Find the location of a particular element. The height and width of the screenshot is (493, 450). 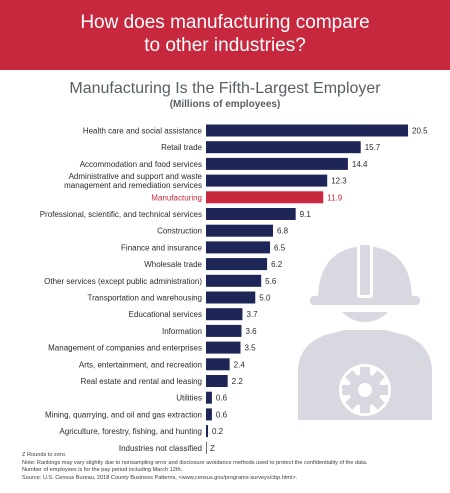

value-label-finance-and-insurance: 6.5 is located at coordinates (280, 247).